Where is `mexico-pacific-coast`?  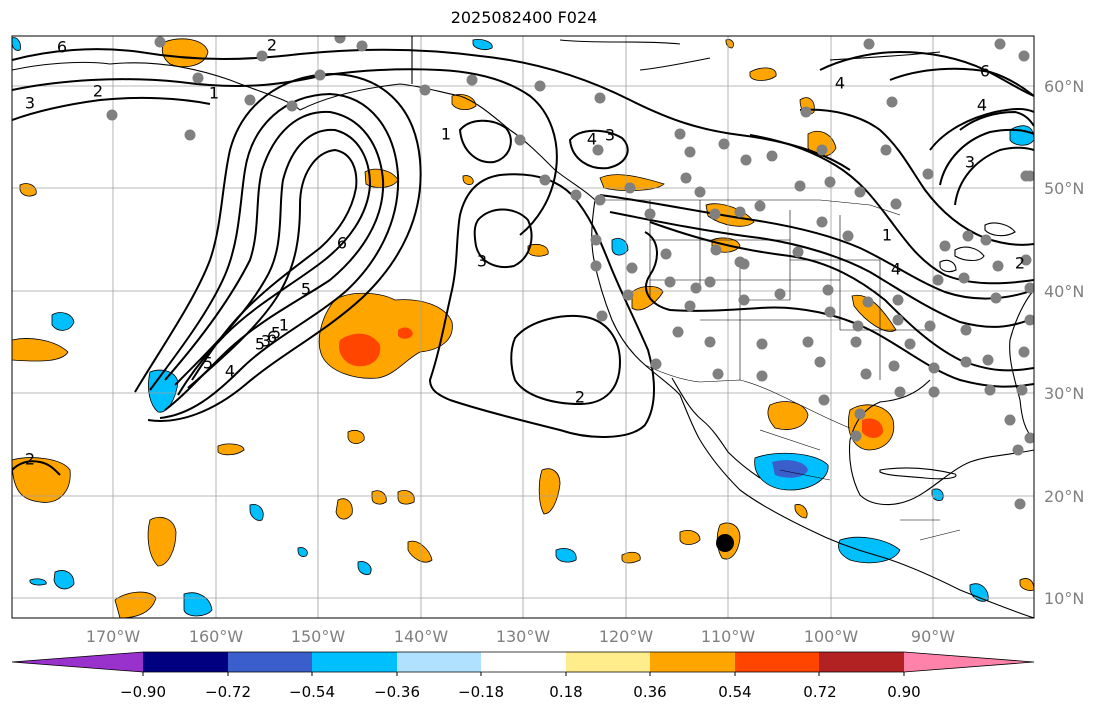
mexico-pacific-coast is located at coordinates (866, 528).